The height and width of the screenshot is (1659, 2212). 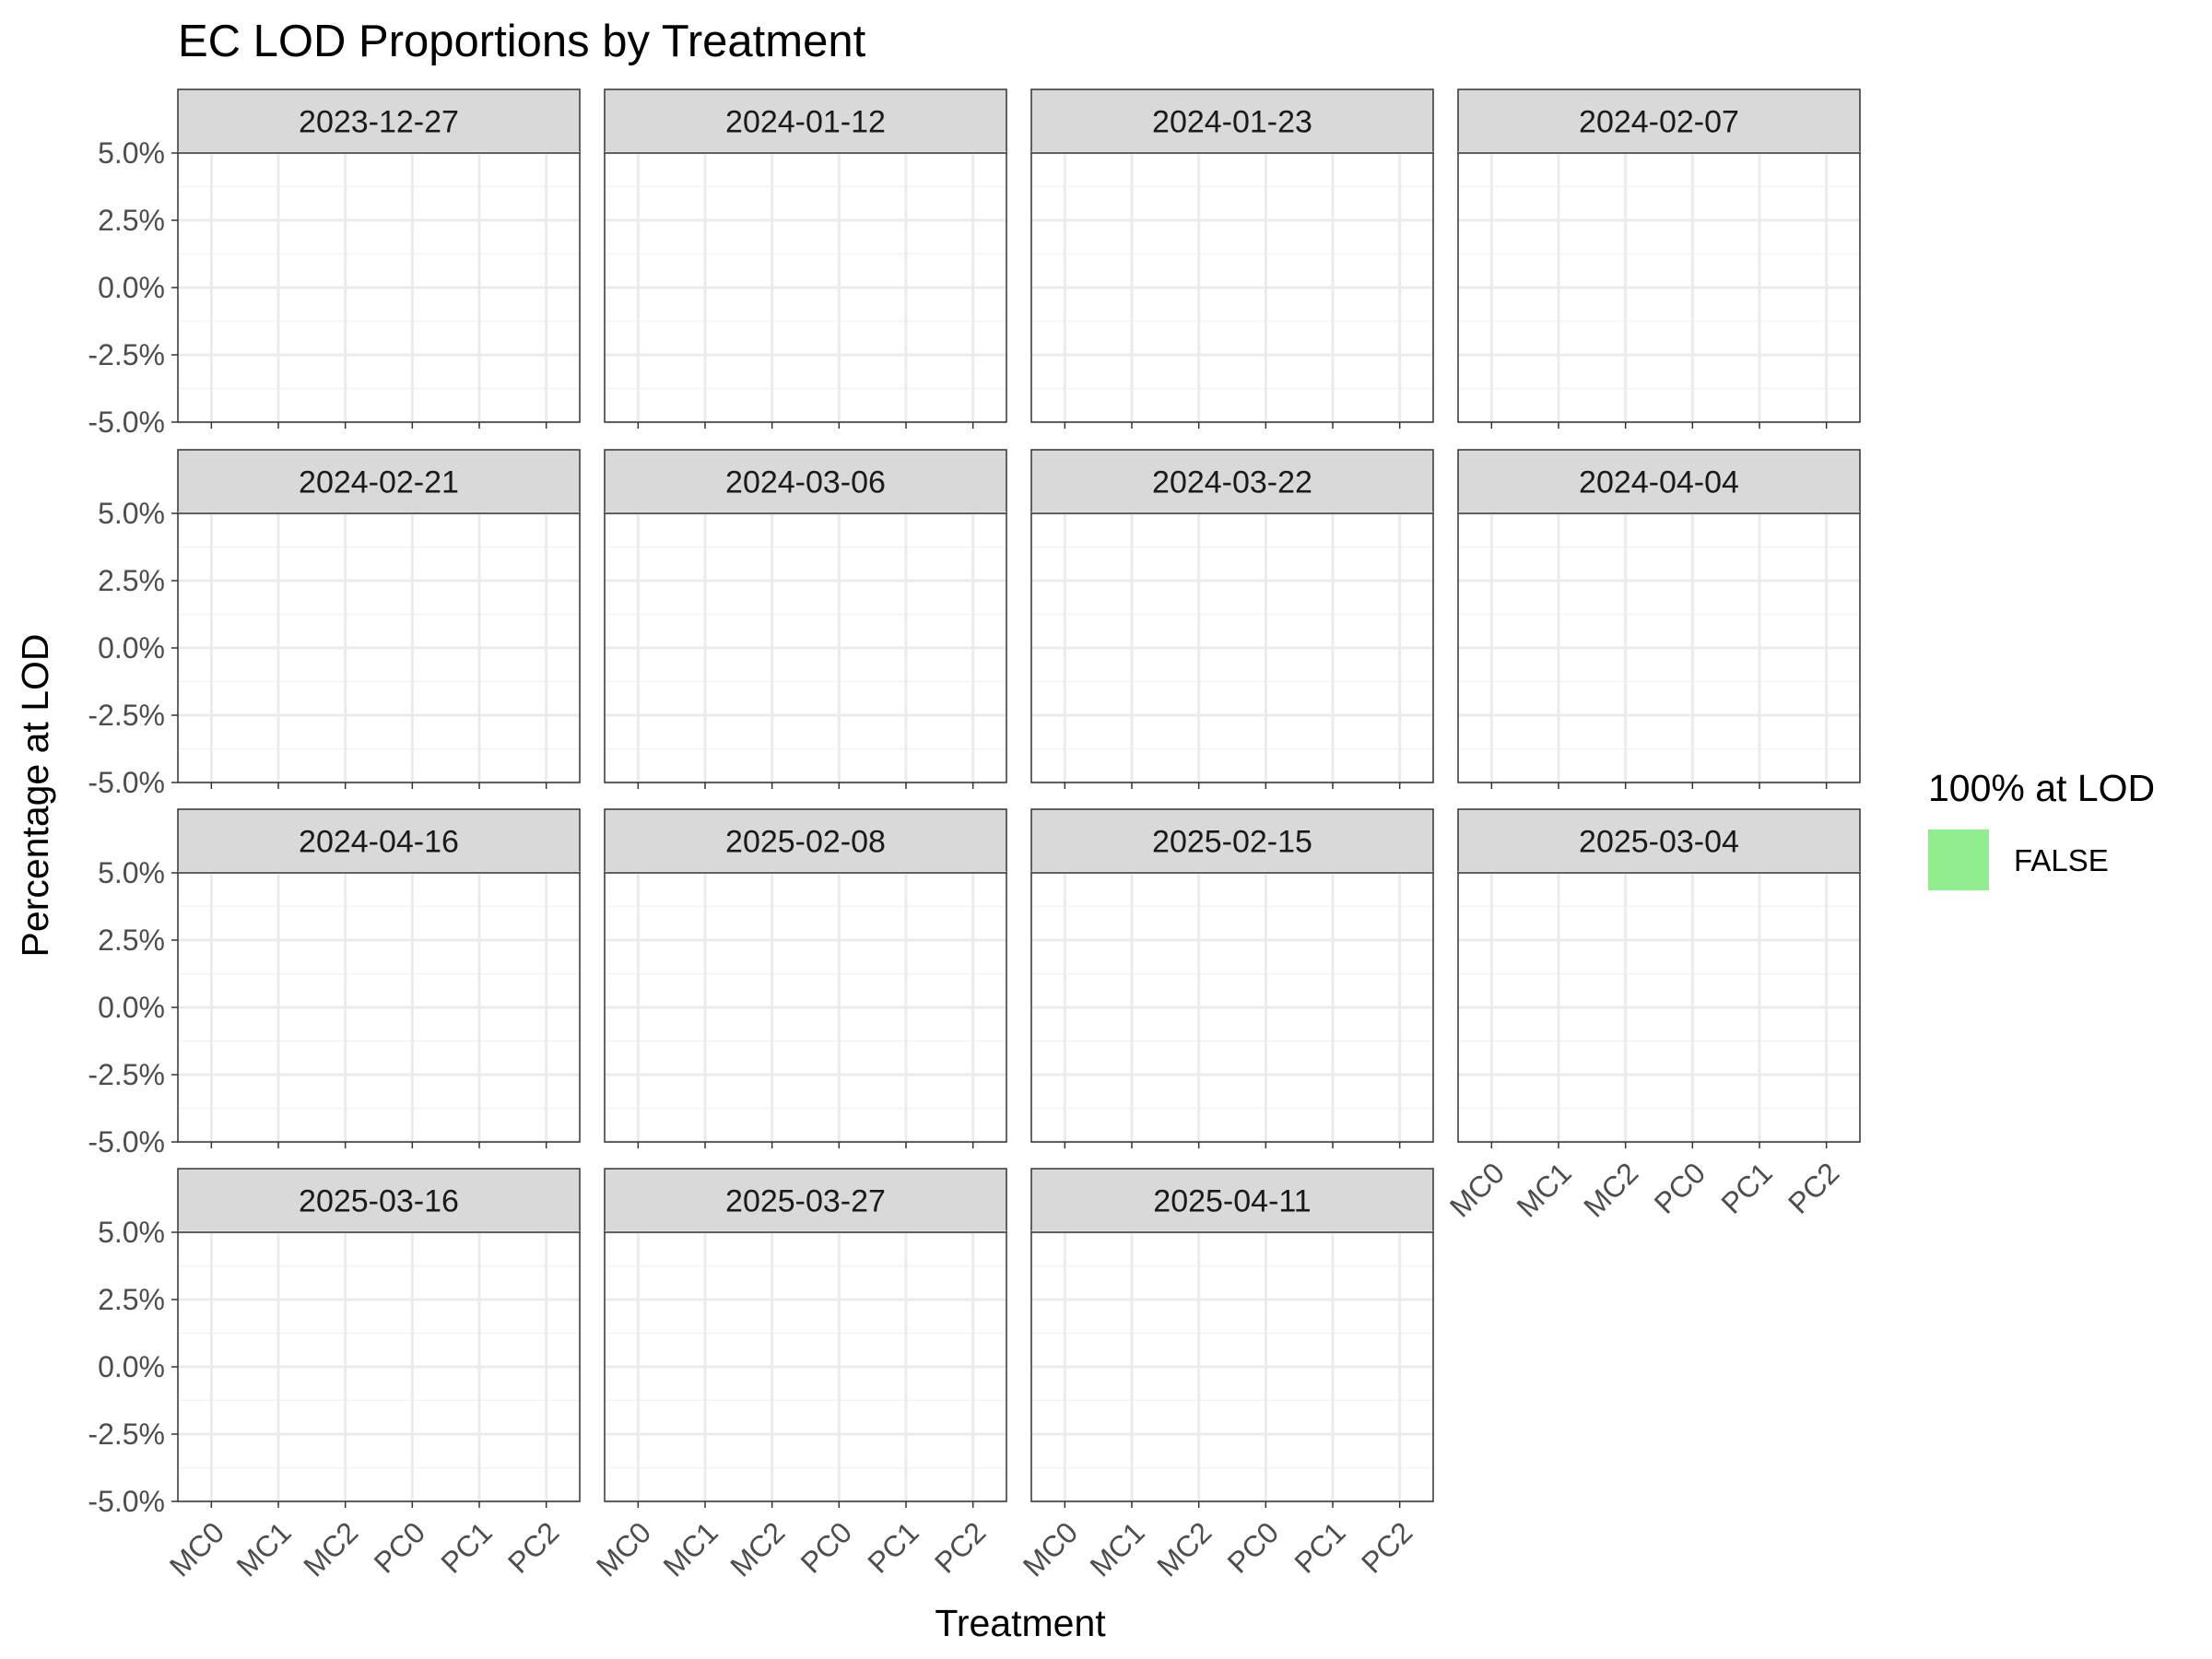 What do you see at coordinates (2041, 828) in the screenshot?
I see `legend: 100% at LOD FALSE` at bounding box center [2041, 828].